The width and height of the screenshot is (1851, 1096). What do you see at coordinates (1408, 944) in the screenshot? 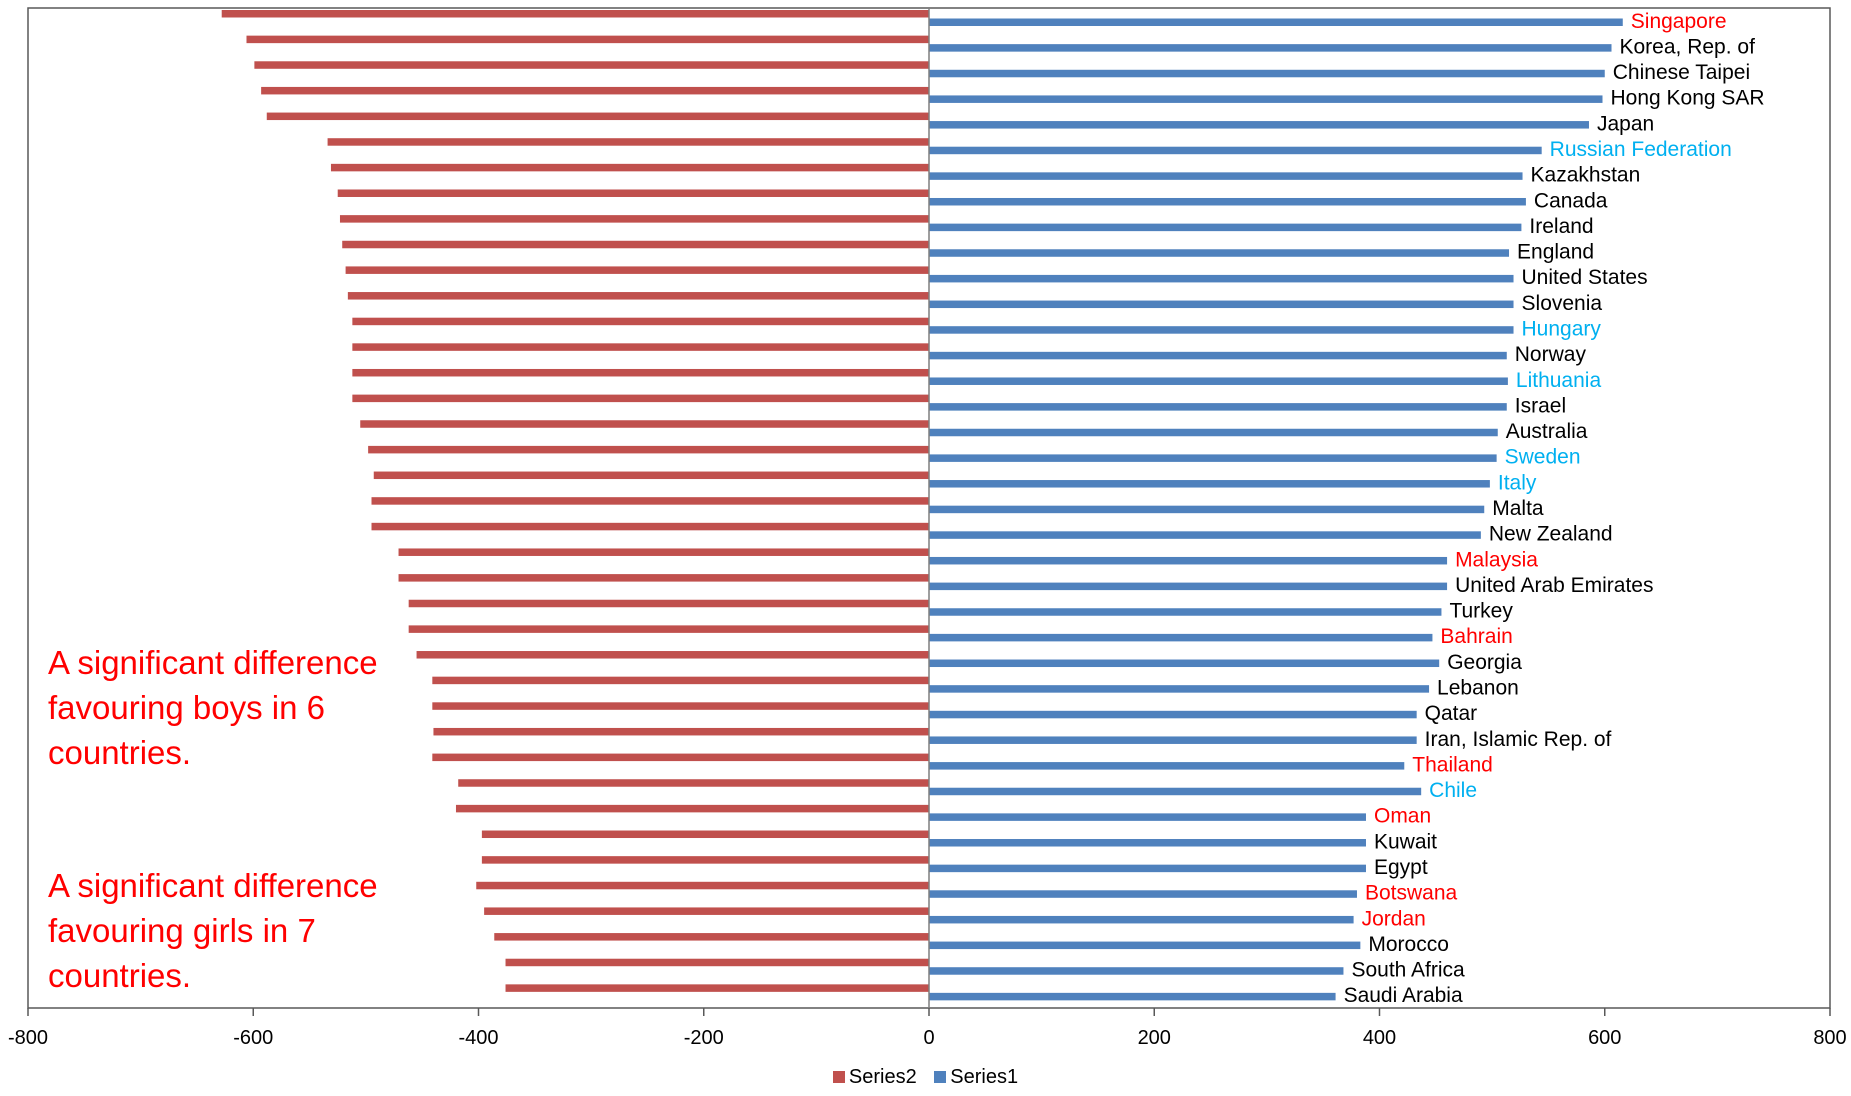
I see `country-label: Morocco` at bounding box center [1408, 944].